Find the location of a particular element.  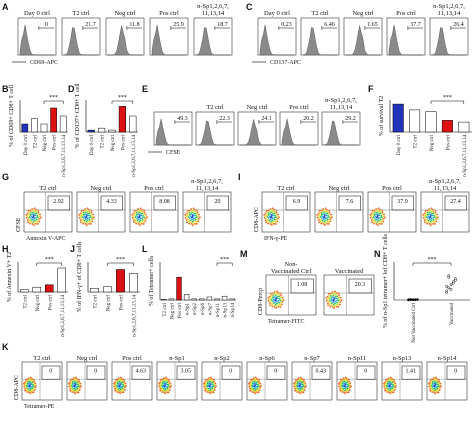

gate-value: 18.7 is located at coordinates (222, 25).